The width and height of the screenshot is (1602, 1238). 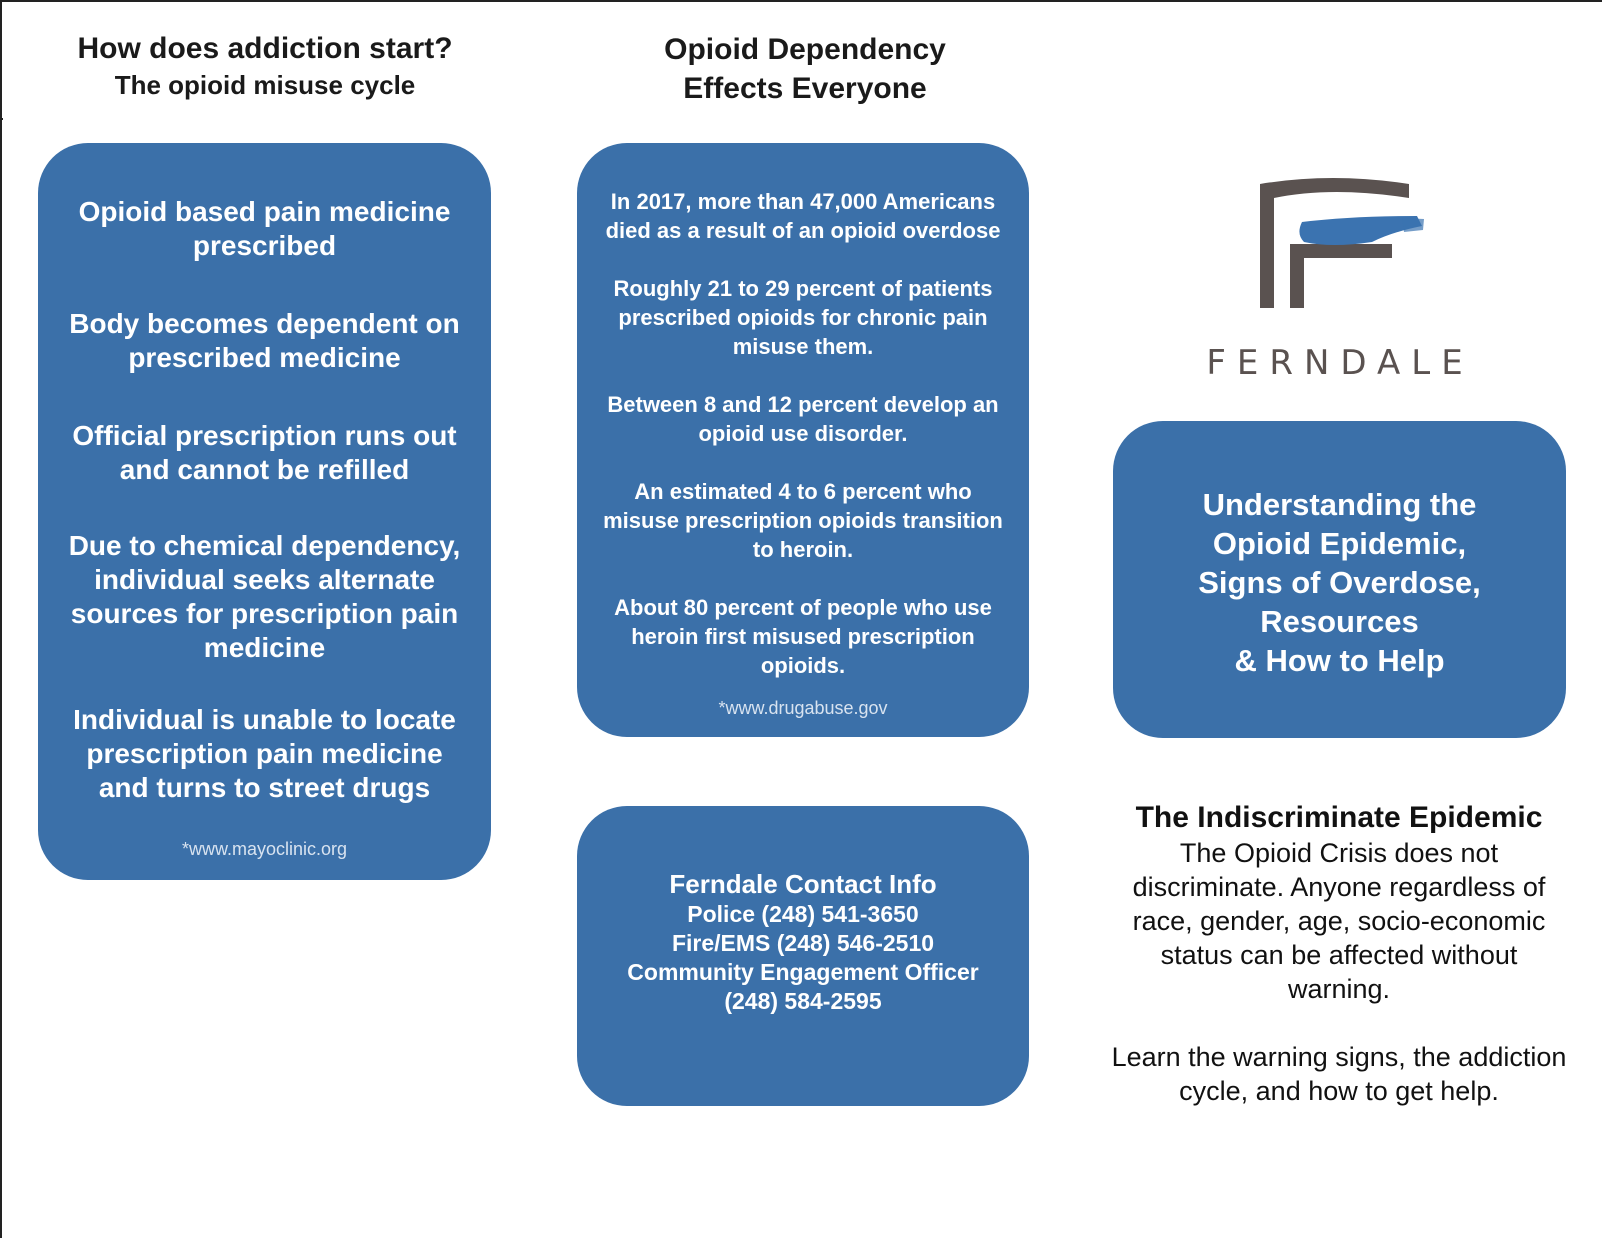 I want to click on contact-title: Ferndale Contact Info, so click(x=803, y=884).